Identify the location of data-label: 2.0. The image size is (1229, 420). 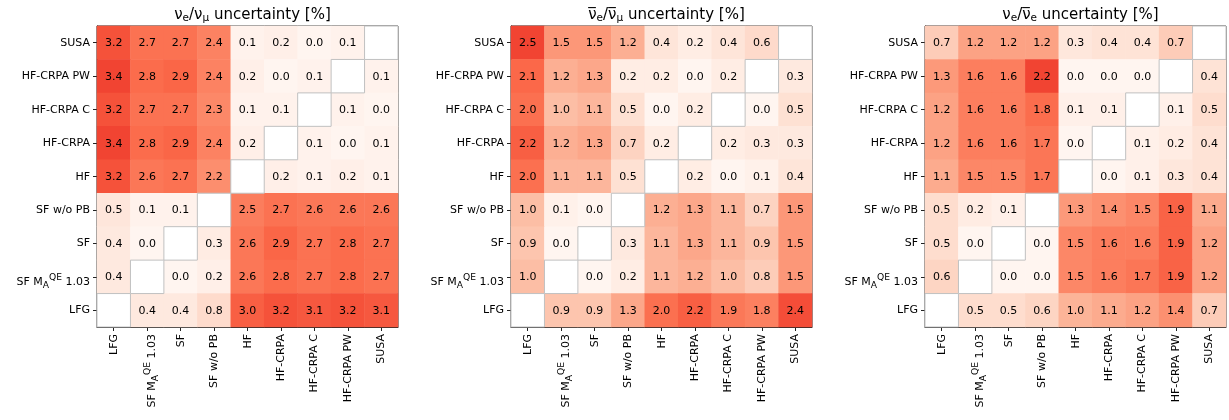
(527, 176).